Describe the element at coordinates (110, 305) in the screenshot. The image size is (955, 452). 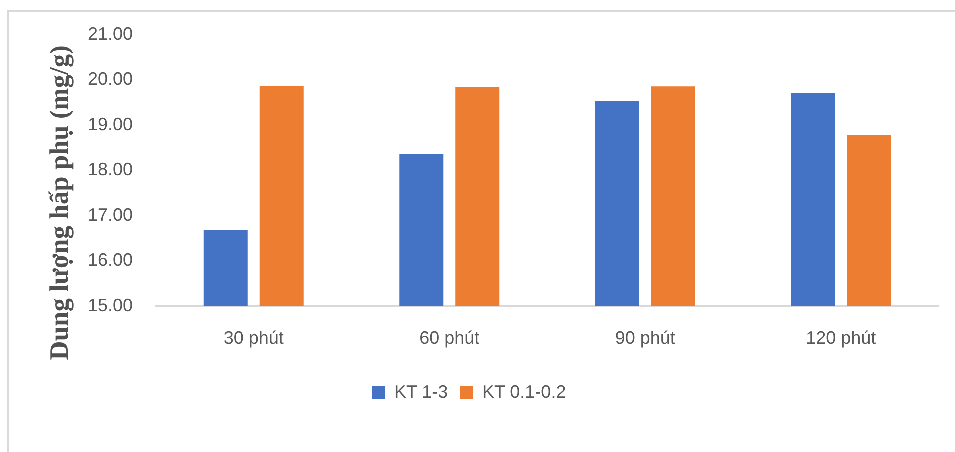
I see `y-tick-label: 15.00` at that location.